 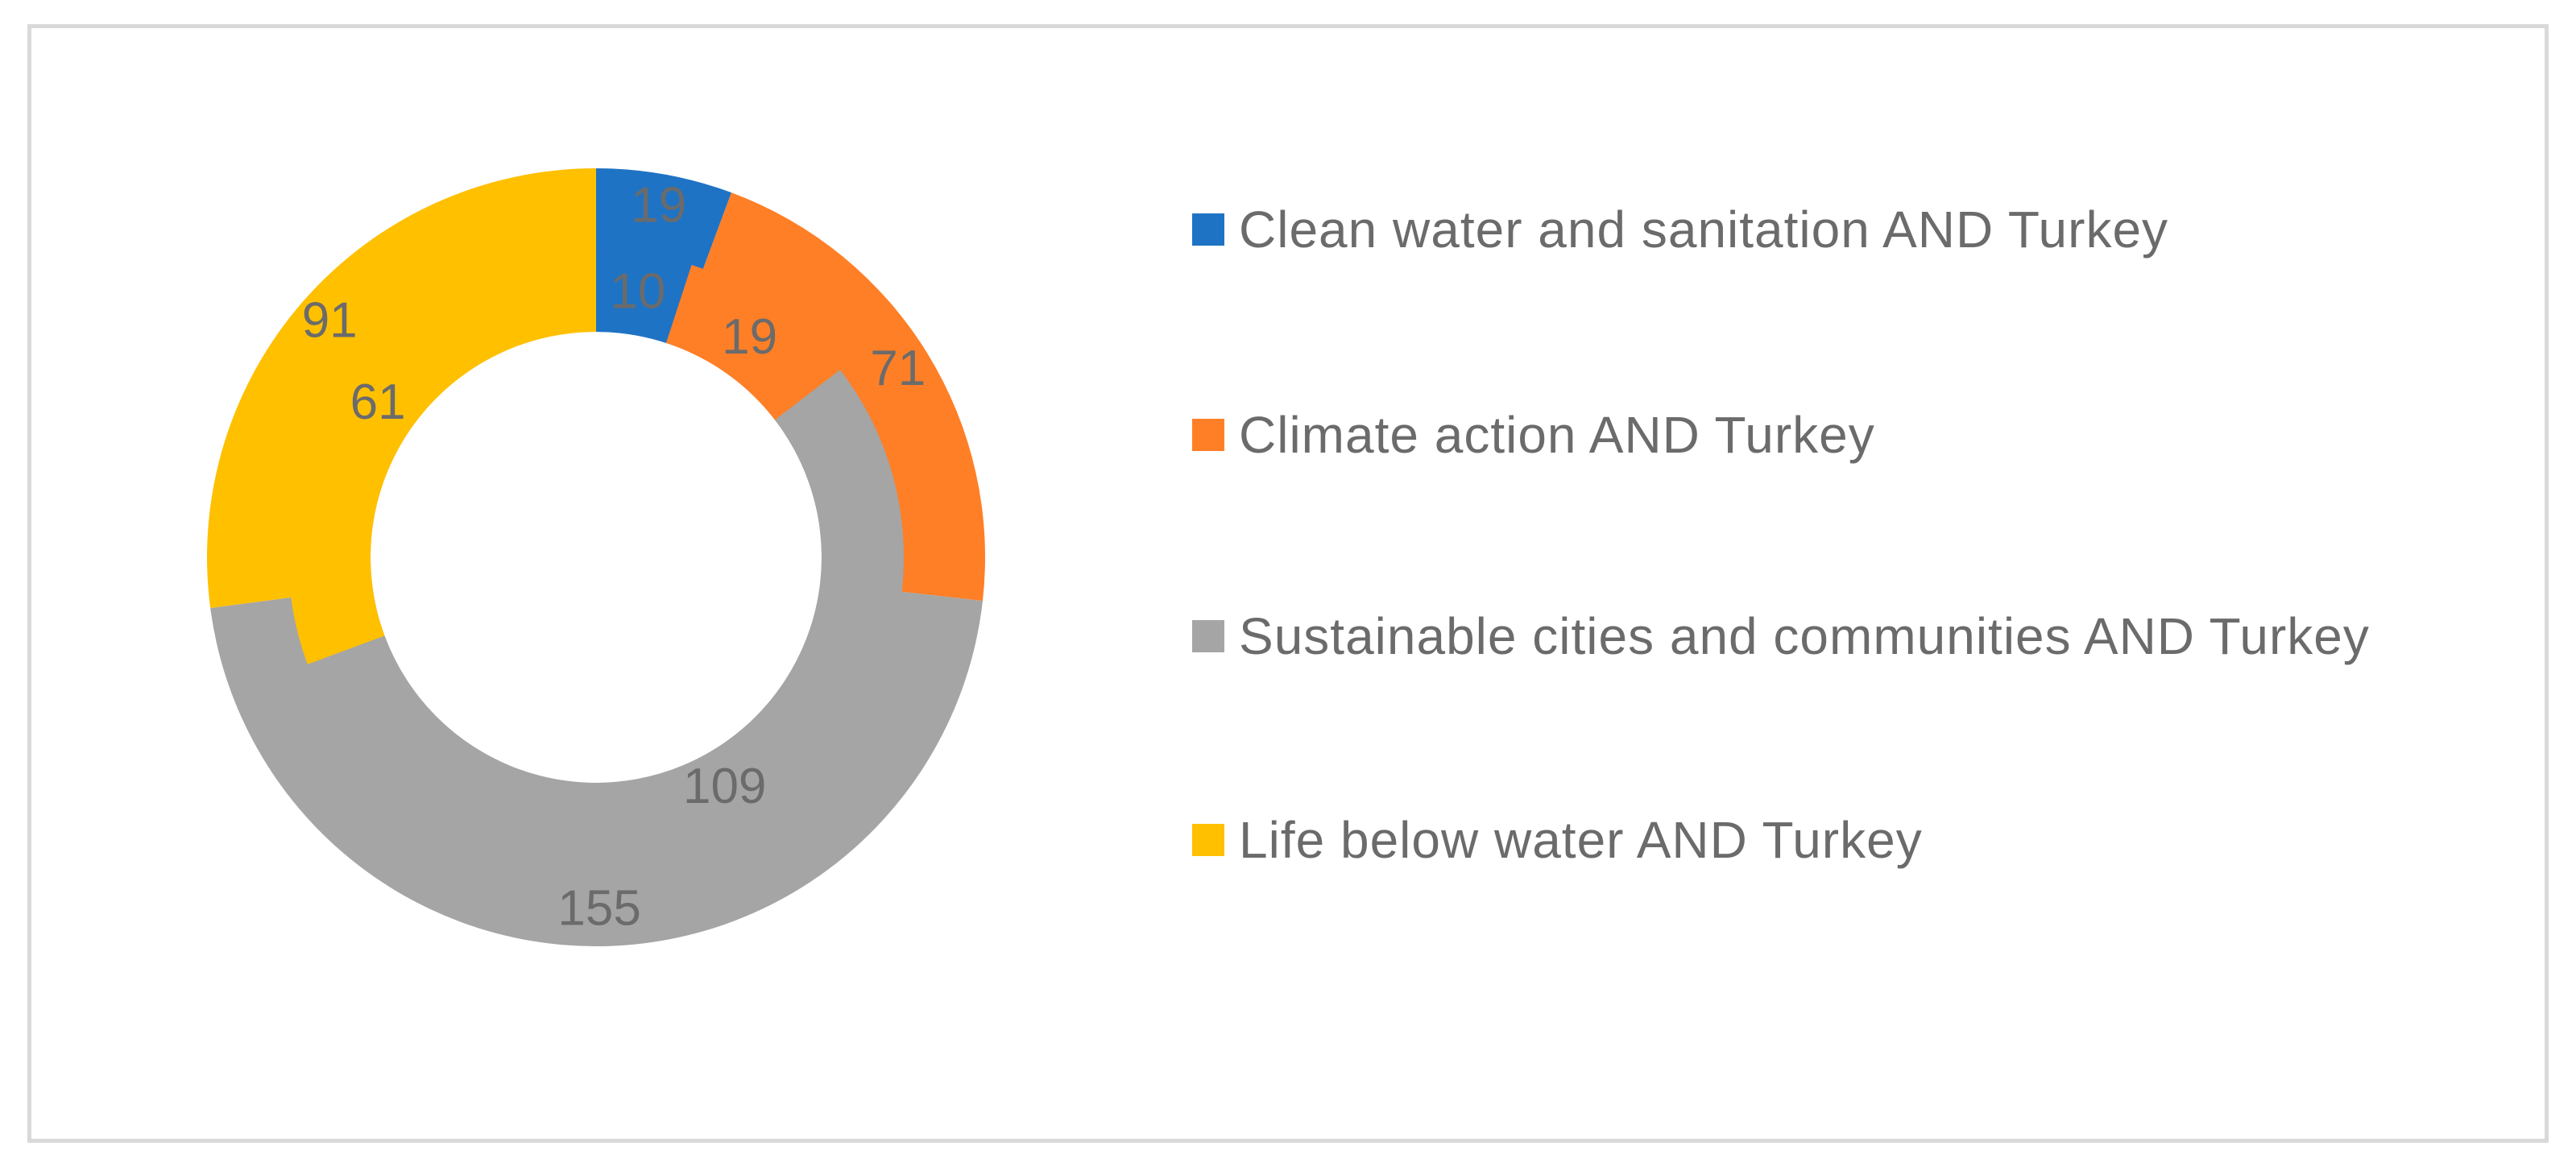 What do you see at coordinates (1704, 230) in the screenshot?
I see `legend-label: Clean water and sanitation AND Turkey` at bounding box center [1704, 230].